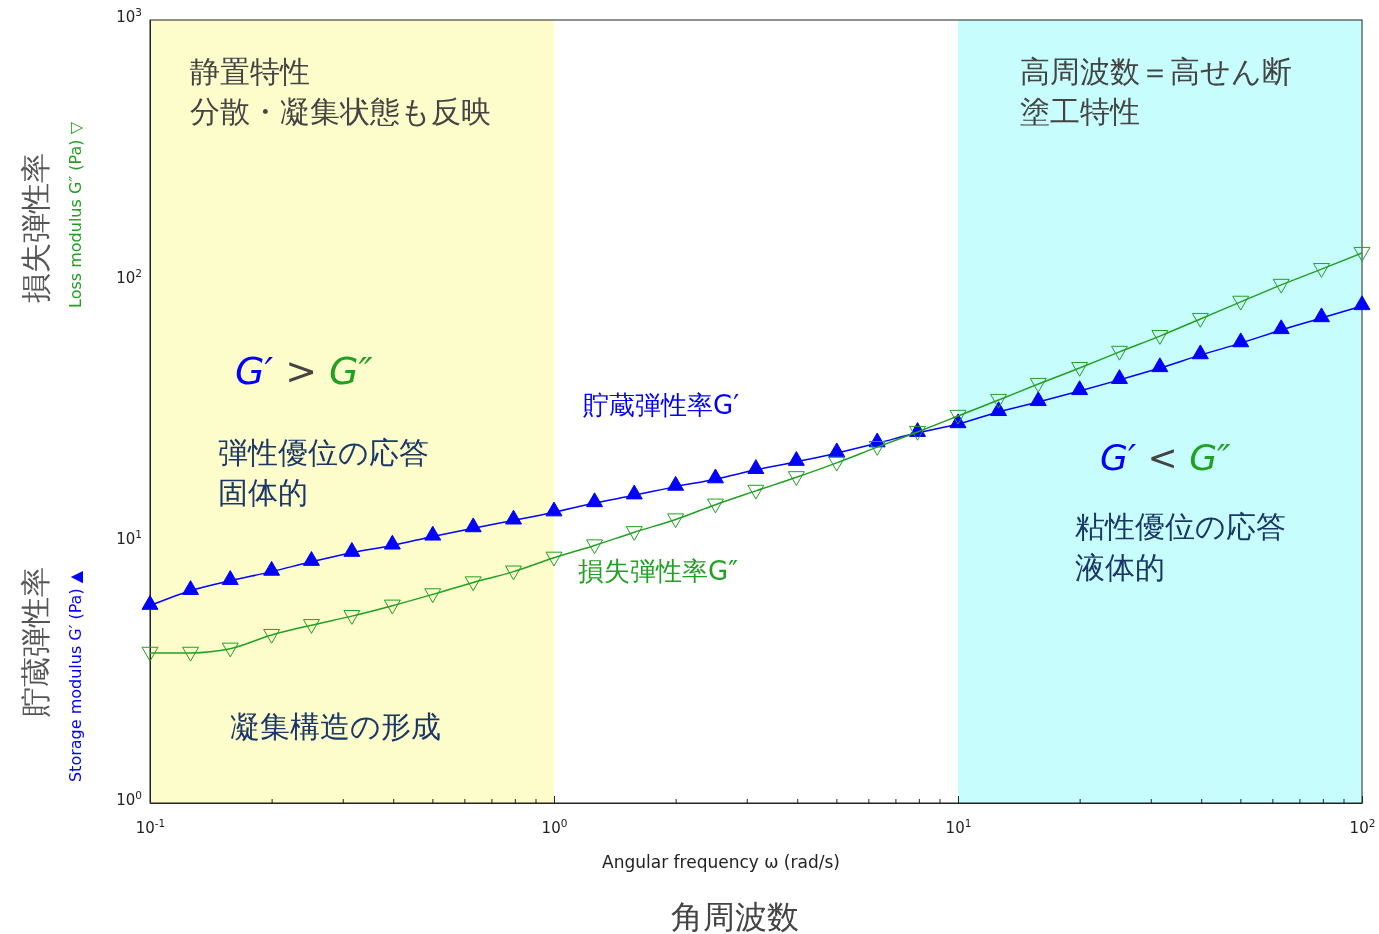 The width and height of the screenshot is (1379, 934). I want to click on y-tick-label: 10$^{3}$, so click(129, 16).